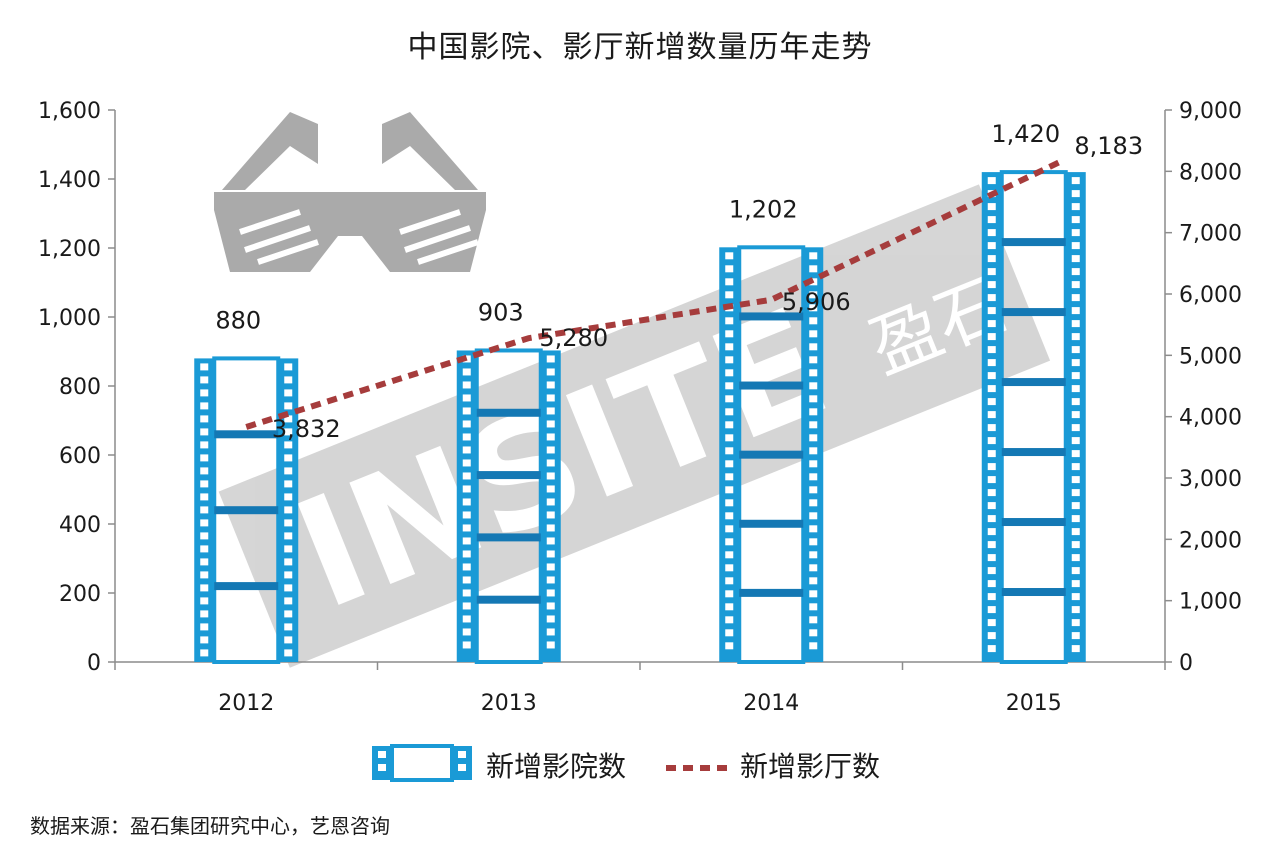  What do you see at coordinates (80, 456) in the screenshot?
I see `left-tick-label: 600` at bounding box center [80, 456].